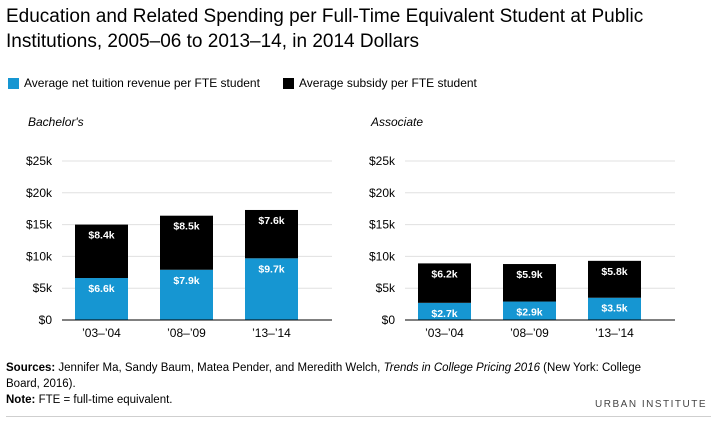 This screenshot has height=427, width=717. What do you see at coordinates (323, 376) in the screenshot?
I see `sources-text-post: (New York: College Board, 2016).` at bounding box center [323, 376].